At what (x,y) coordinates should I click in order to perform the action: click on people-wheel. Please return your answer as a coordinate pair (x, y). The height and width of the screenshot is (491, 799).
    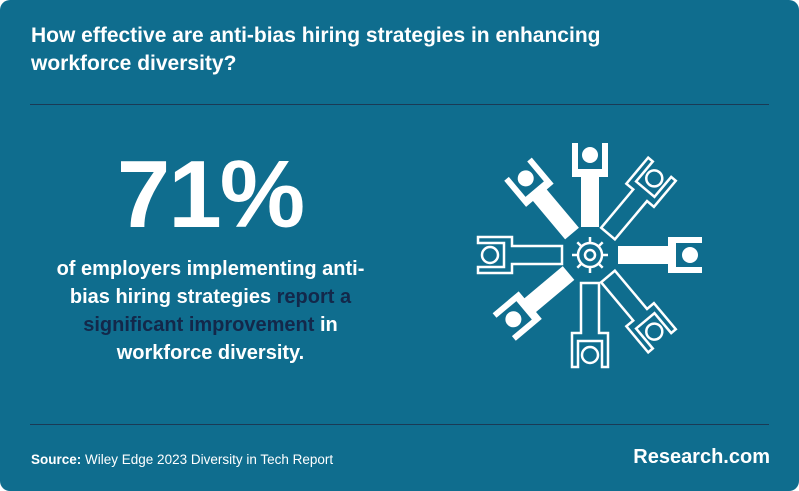
    Looking at the image, I should click on (589, 256).